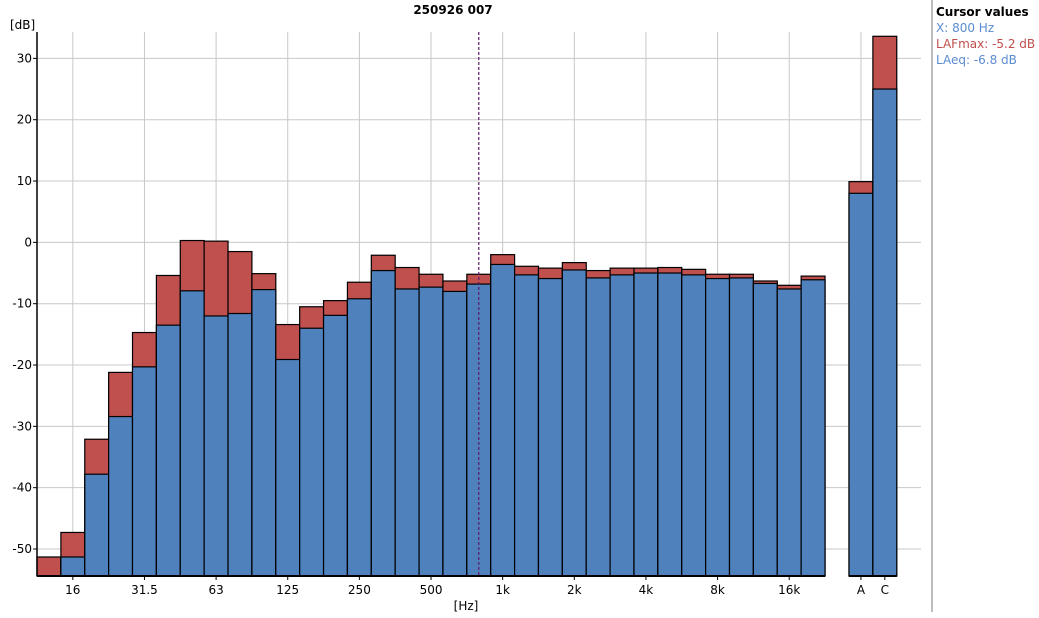 This screenshot has height=618, width=1039. Describe the element at coordinates (22, 549) in the screenshot. I see `y-tick-label: -50` at that location.